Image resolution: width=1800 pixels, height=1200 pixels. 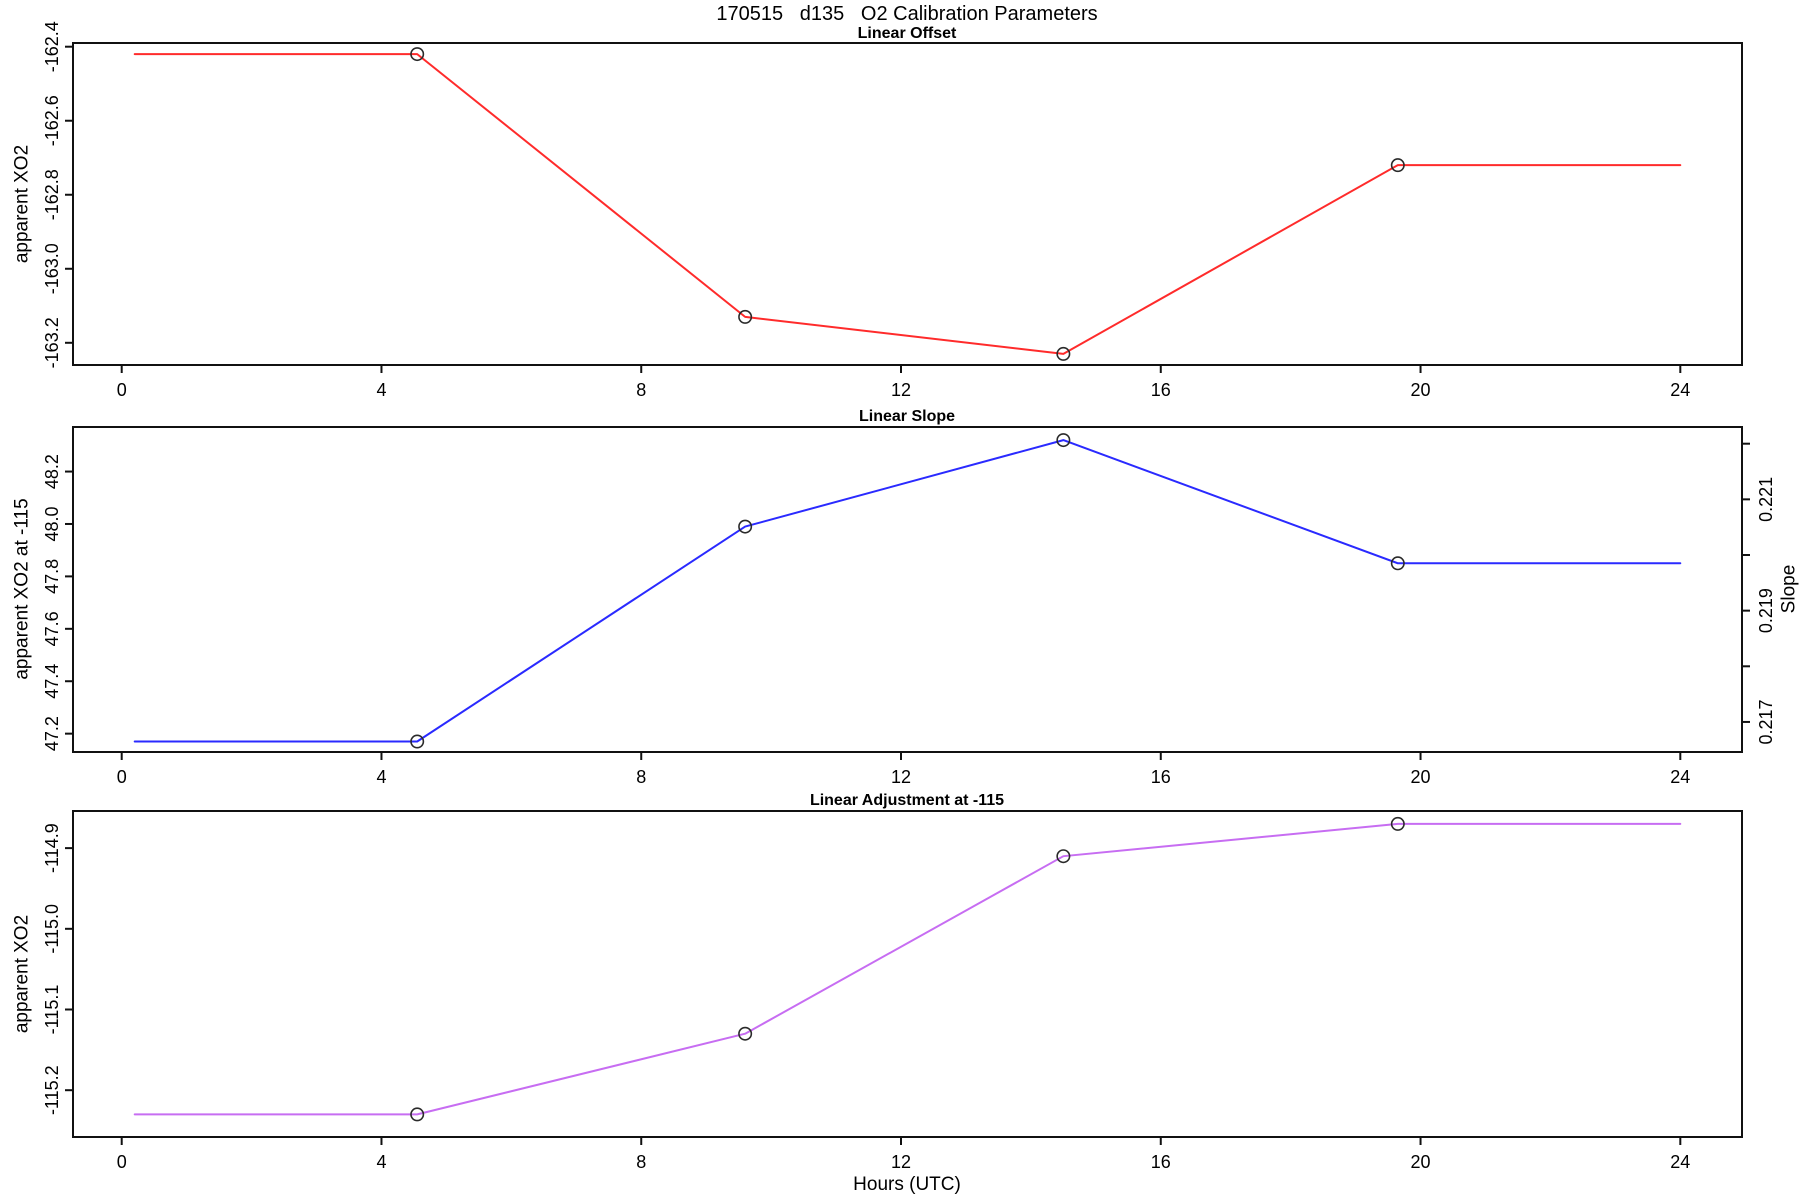 I want to click on y-tick-label: -162.8, so click(x=52, y=194).